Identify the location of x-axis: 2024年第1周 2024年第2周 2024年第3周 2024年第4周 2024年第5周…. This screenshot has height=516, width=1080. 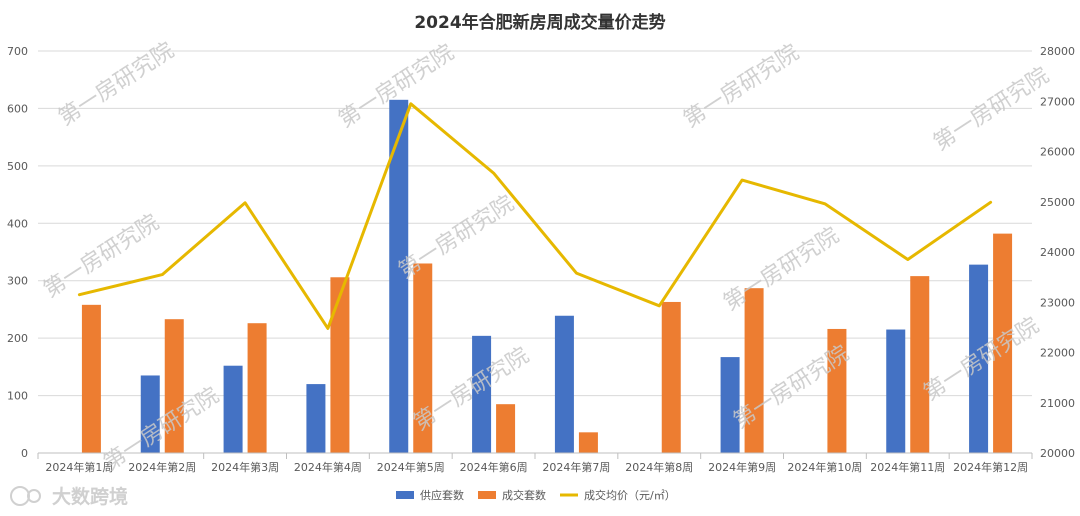
(535, 463).